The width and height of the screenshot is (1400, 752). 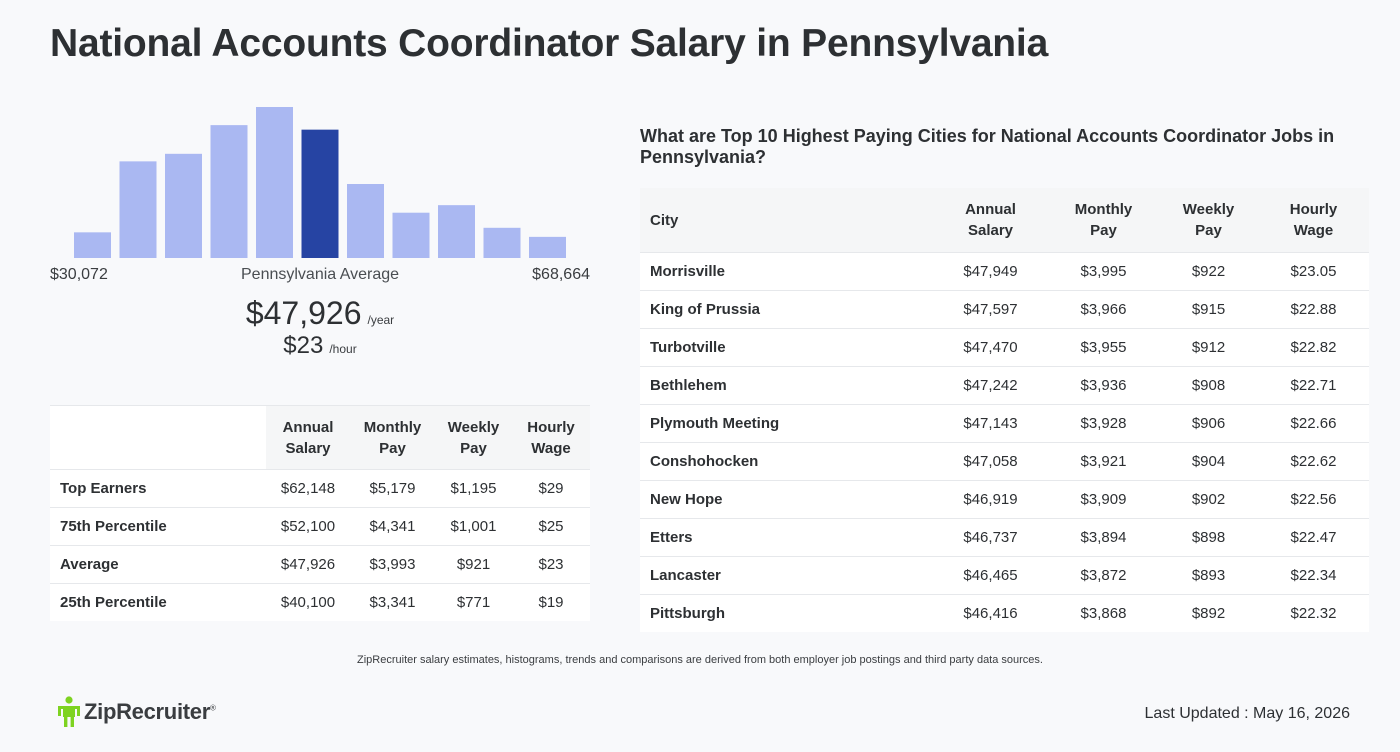 What do you see at coordinates (343, 349) in the screenshot?
I see `average-hourly-unit: /hour` at bounding box center [343, 349].